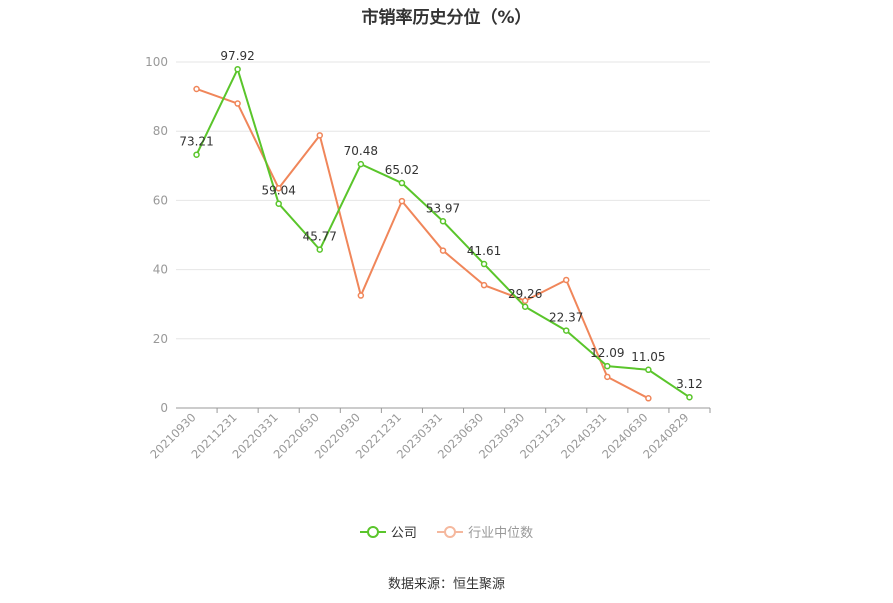 This screenshot has width=893, height=603. I want to click on y-tick-label: 20, so click(160, 339).